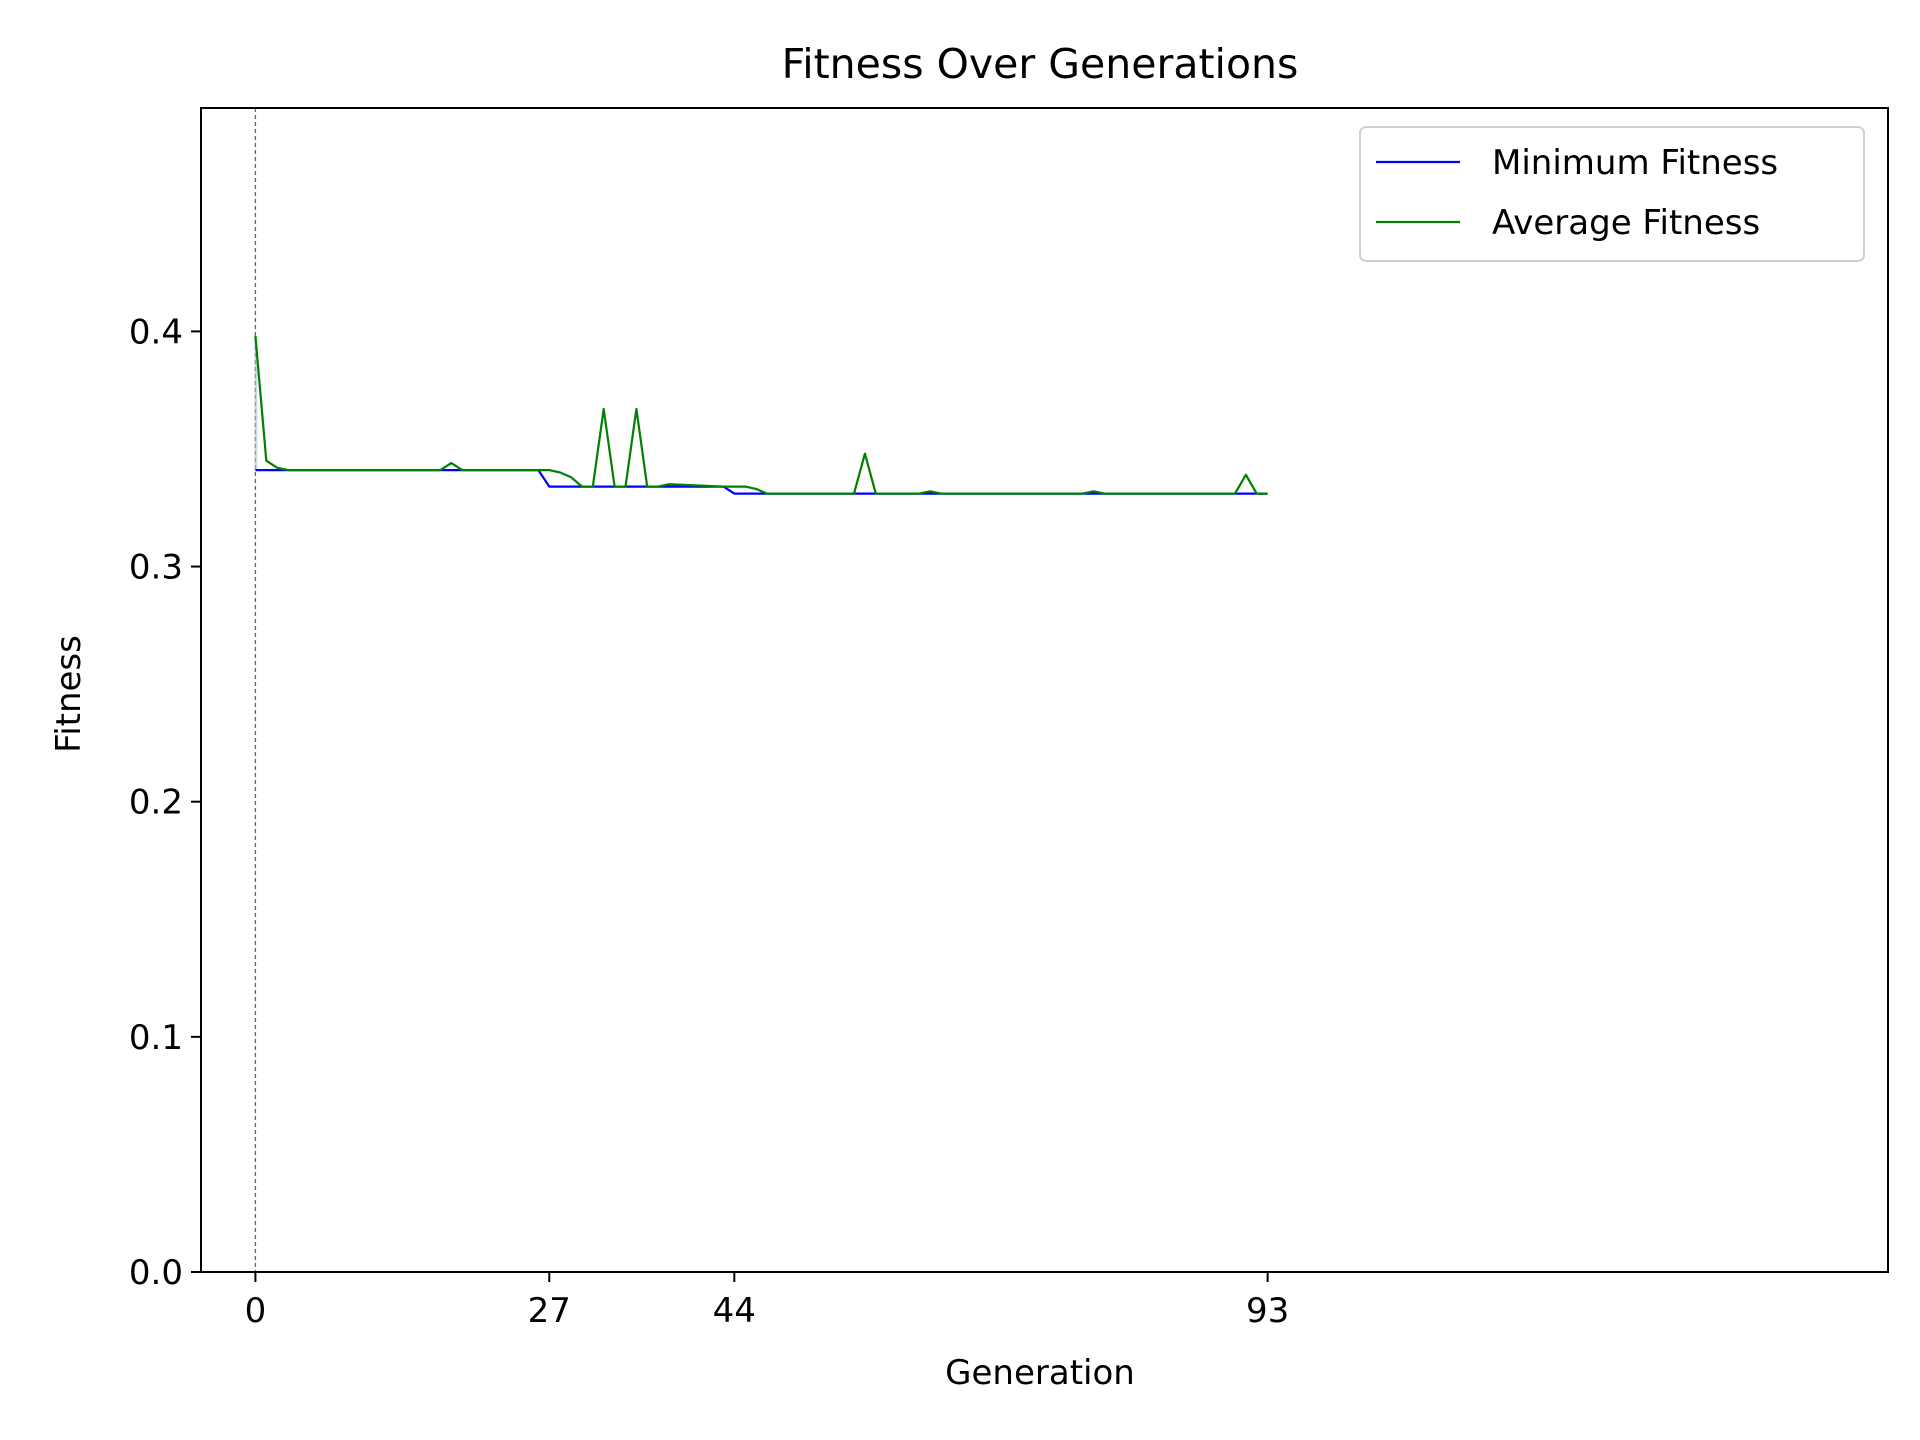 The width and height of the screenshot is (1920, 1440). I want to click on x-tick-label: 44, so click(734, 1311).